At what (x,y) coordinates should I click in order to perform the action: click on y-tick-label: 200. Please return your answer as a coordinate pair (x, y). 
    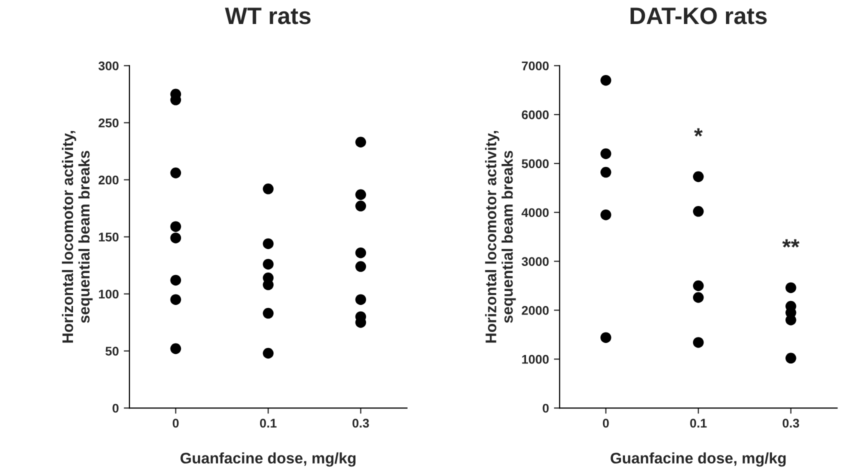
    Looking at the image, I should click on (108, 180).